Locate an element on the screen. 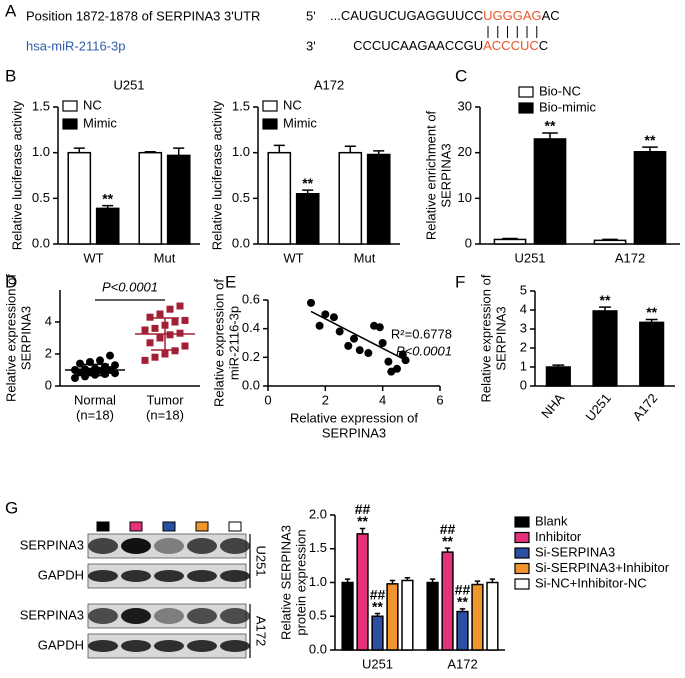 The image size is (685, 678). y-axis-label: protein expression is located at coordinates (300, 582).